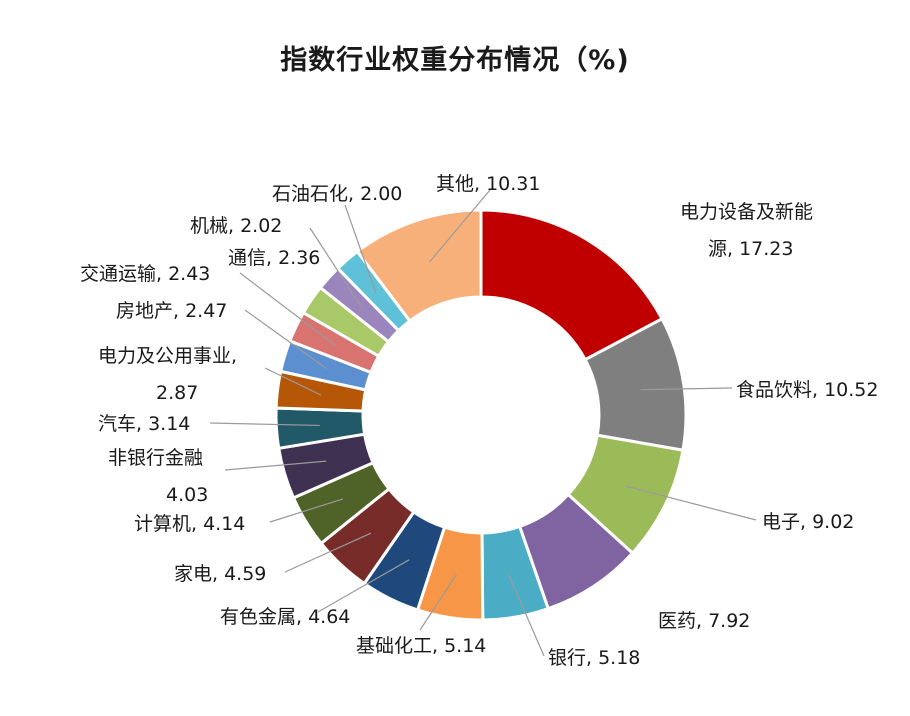  What do you see at coordinates (155, 458) in the screenshot?
I see `data-label: 非银行金融` at bounding box center [155, 458].